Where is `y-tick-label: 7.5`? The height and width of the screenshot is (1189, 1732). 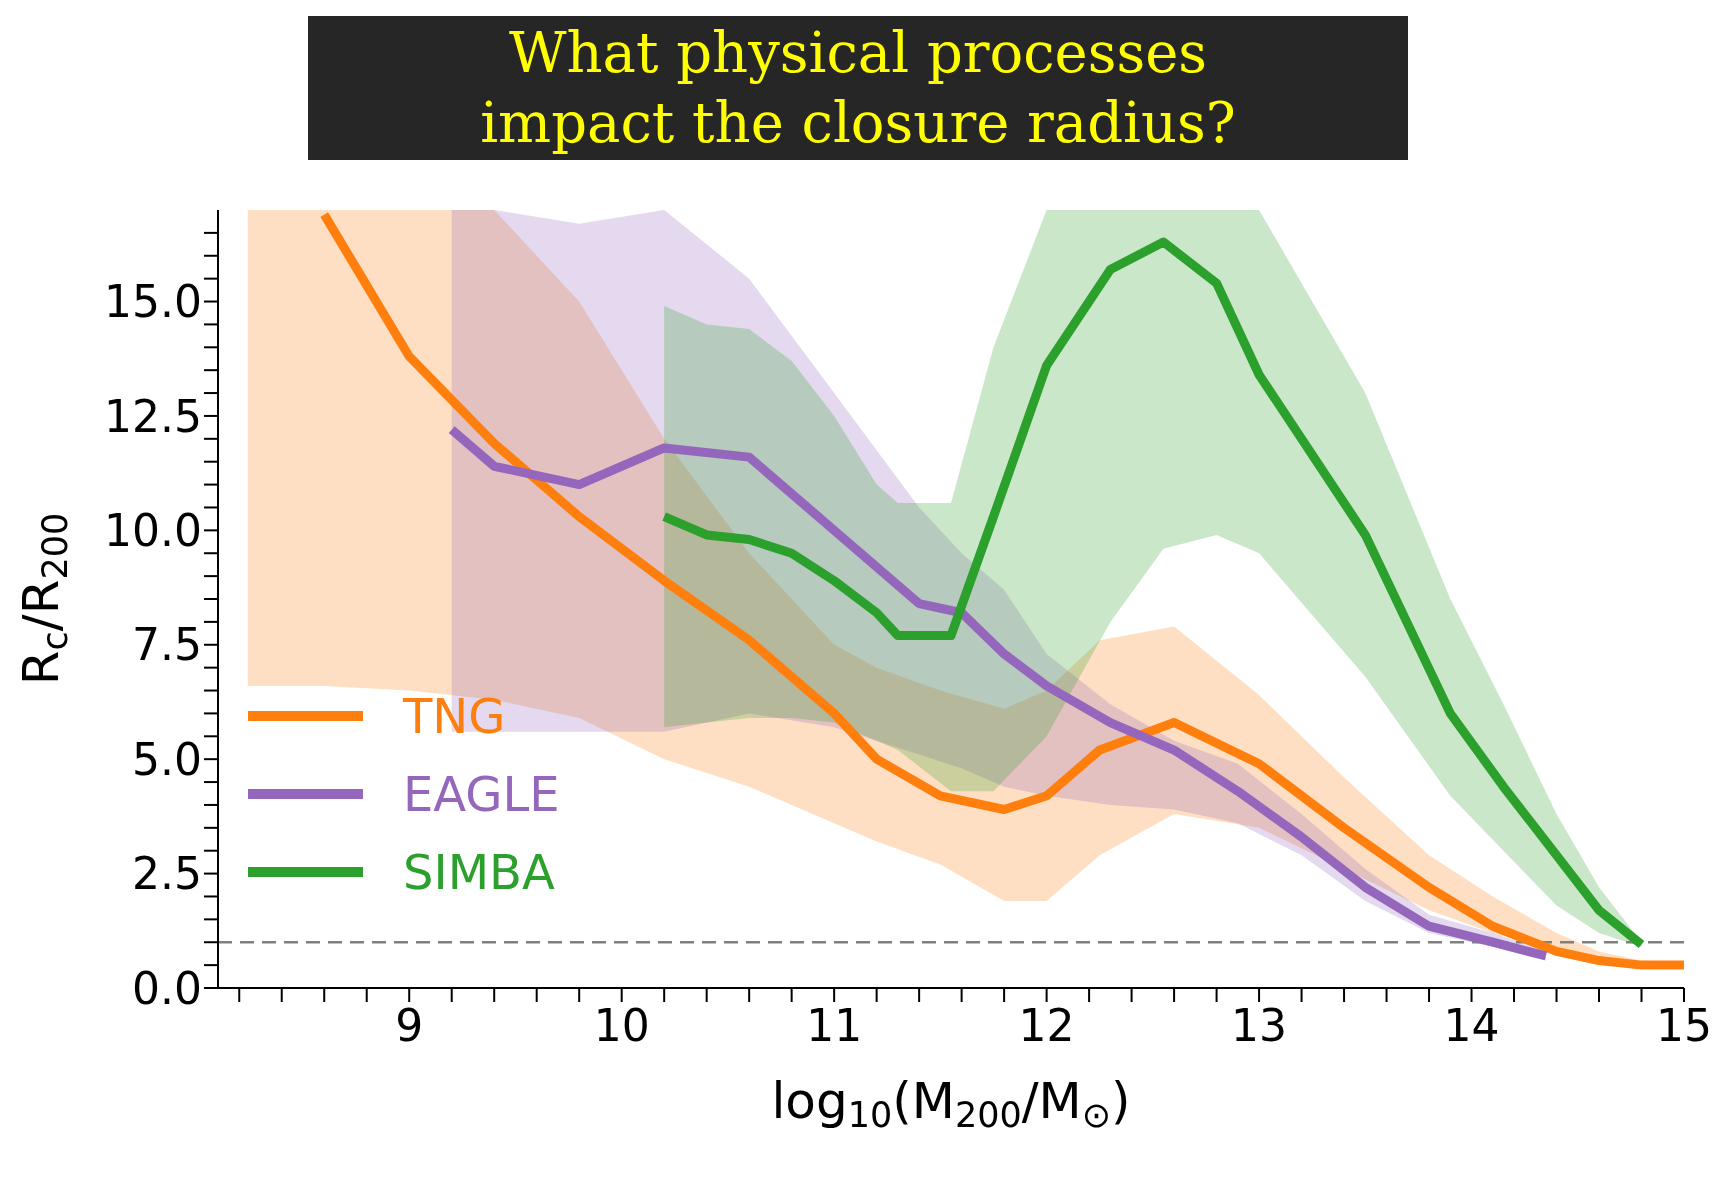 y-tick-label: 7.5 is located at coordinates (167, 645).